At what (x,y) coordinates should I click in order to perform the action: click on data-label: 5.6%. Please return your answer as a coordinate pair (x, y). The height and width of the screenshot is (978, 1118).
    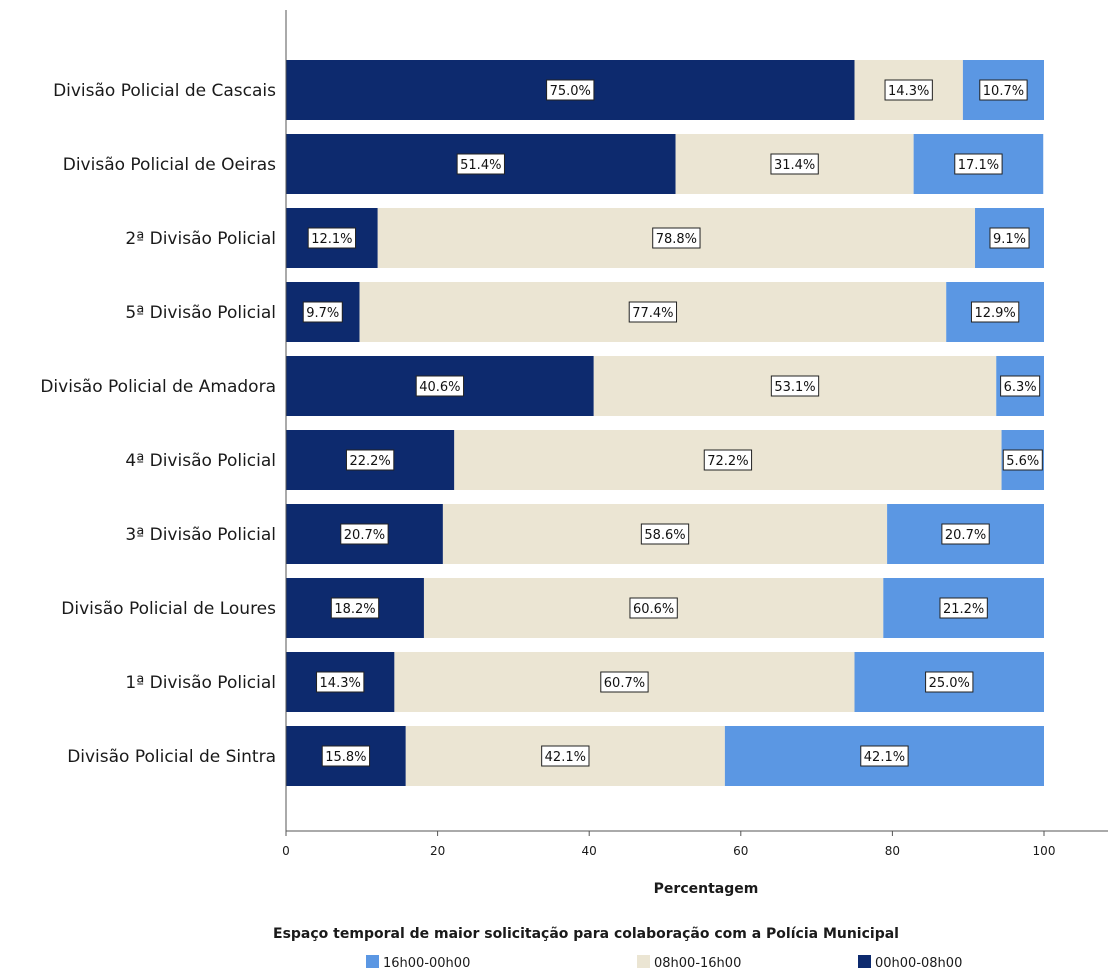
    Looking at the image, I should click on (1022, 460).